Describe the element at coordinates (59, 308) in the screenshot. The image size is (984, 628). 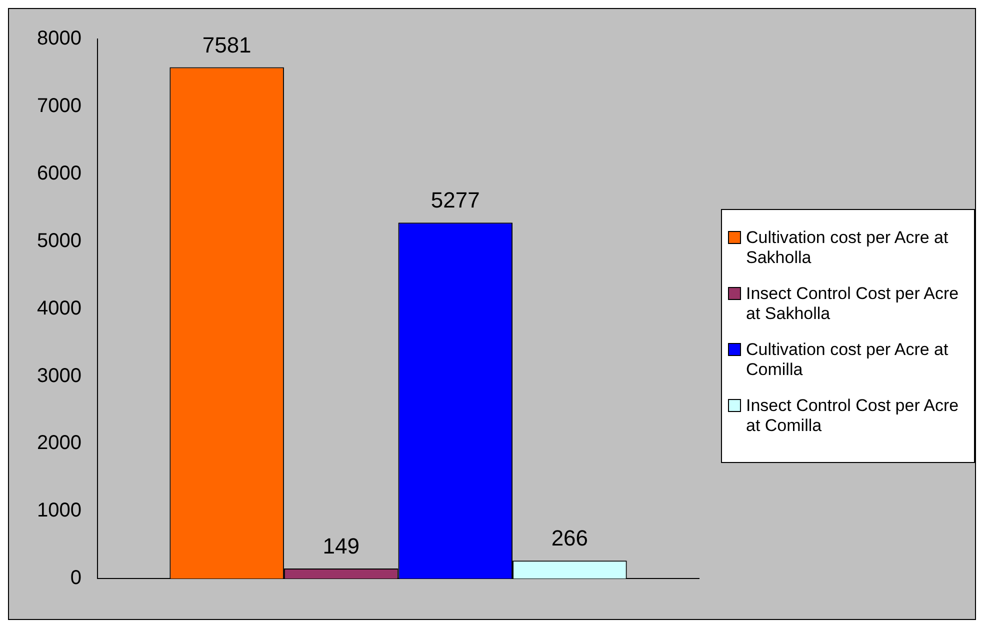
I see `y-tick-label: 4000` at that location.